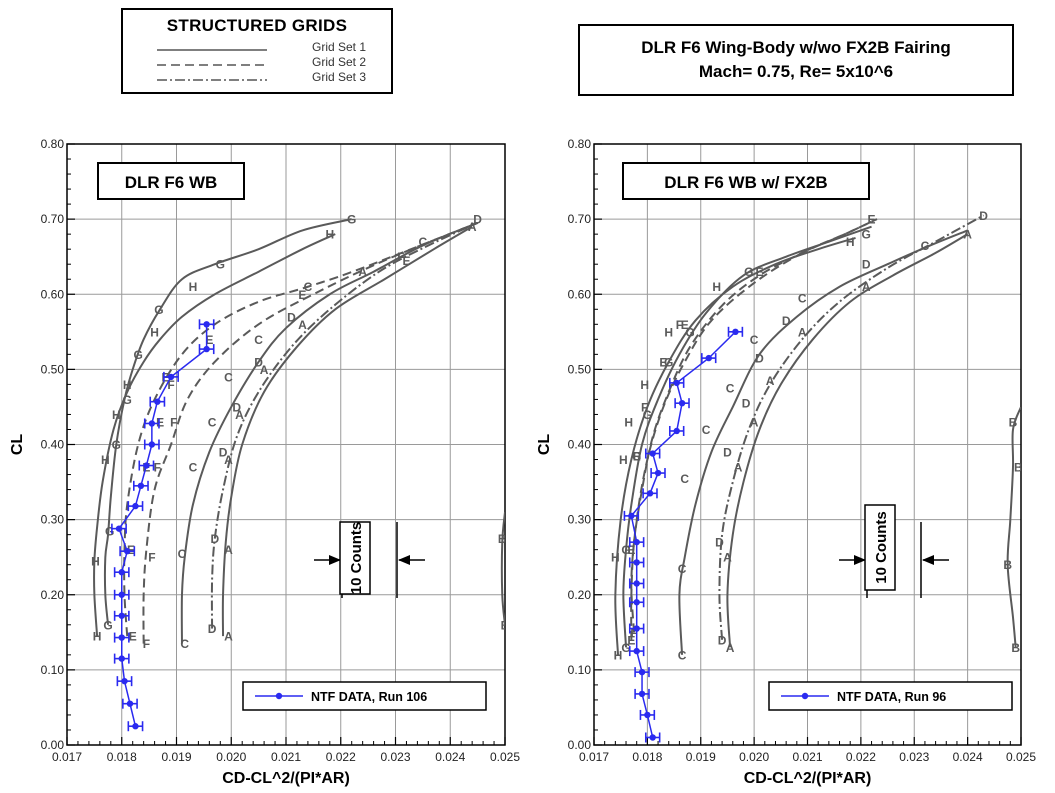 The width and height of the screenshot is (1055, 793). I want to click on series-line-E, so click(754, 429).